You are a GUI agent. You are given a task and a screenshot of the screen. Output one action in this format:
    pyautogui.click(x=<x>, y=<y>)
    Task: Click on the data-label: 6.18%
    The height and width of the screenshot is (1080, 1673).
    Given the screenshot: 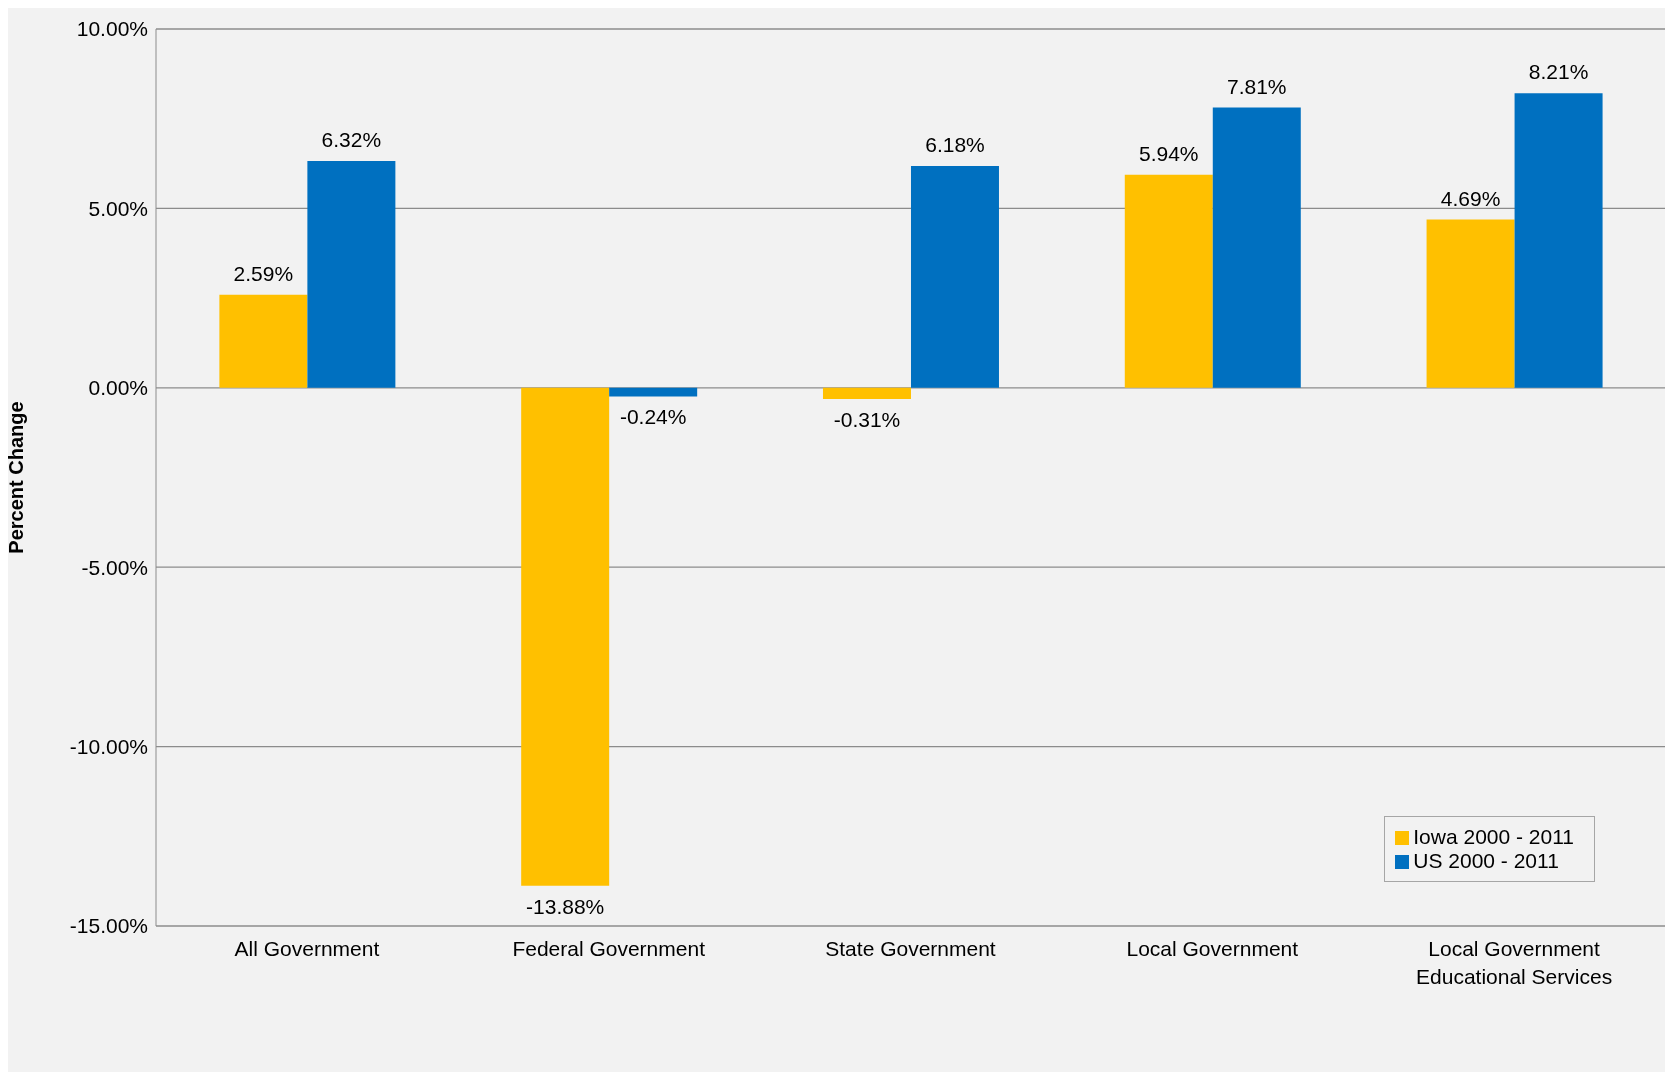 What is the action you would take?
    pyautogui.click(x=955, y=145)
    